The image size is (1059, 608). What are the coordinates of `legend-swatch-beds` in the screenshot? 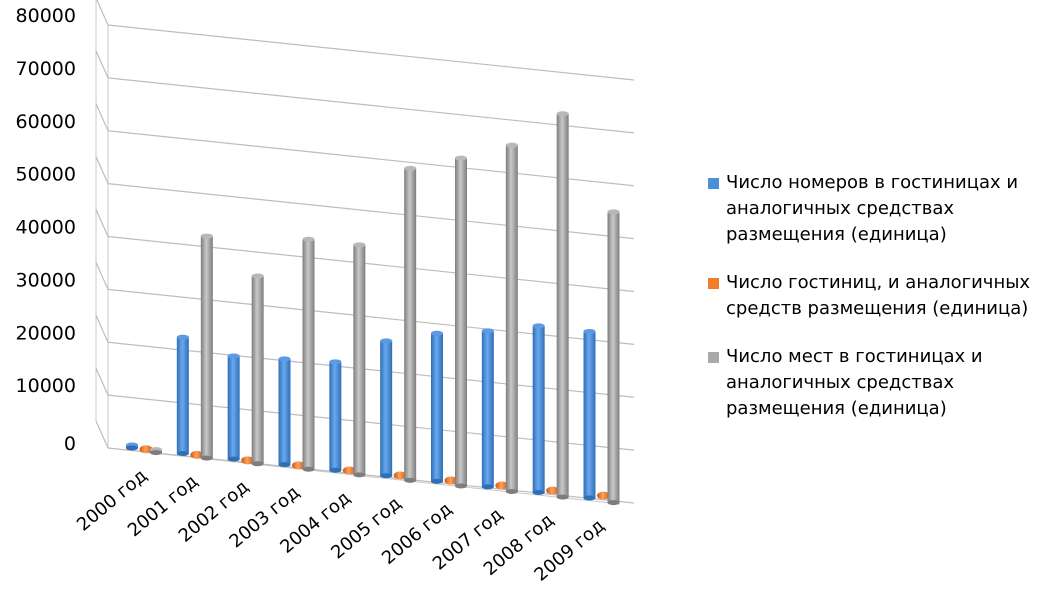 It's located at (713, 357).